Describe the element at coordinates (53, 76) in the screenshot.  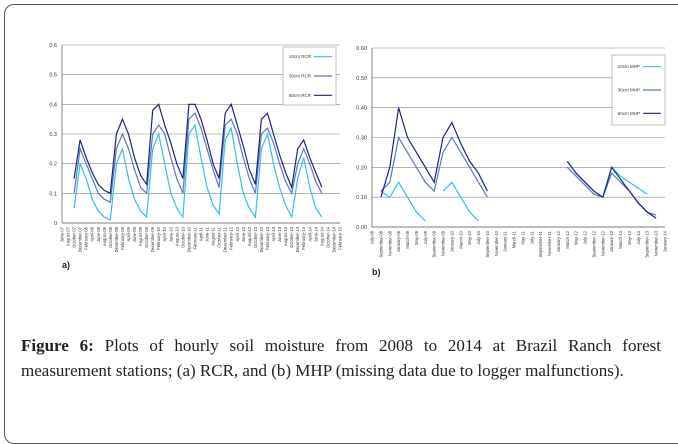
I see `y-tick-label: 0.5` at that location.